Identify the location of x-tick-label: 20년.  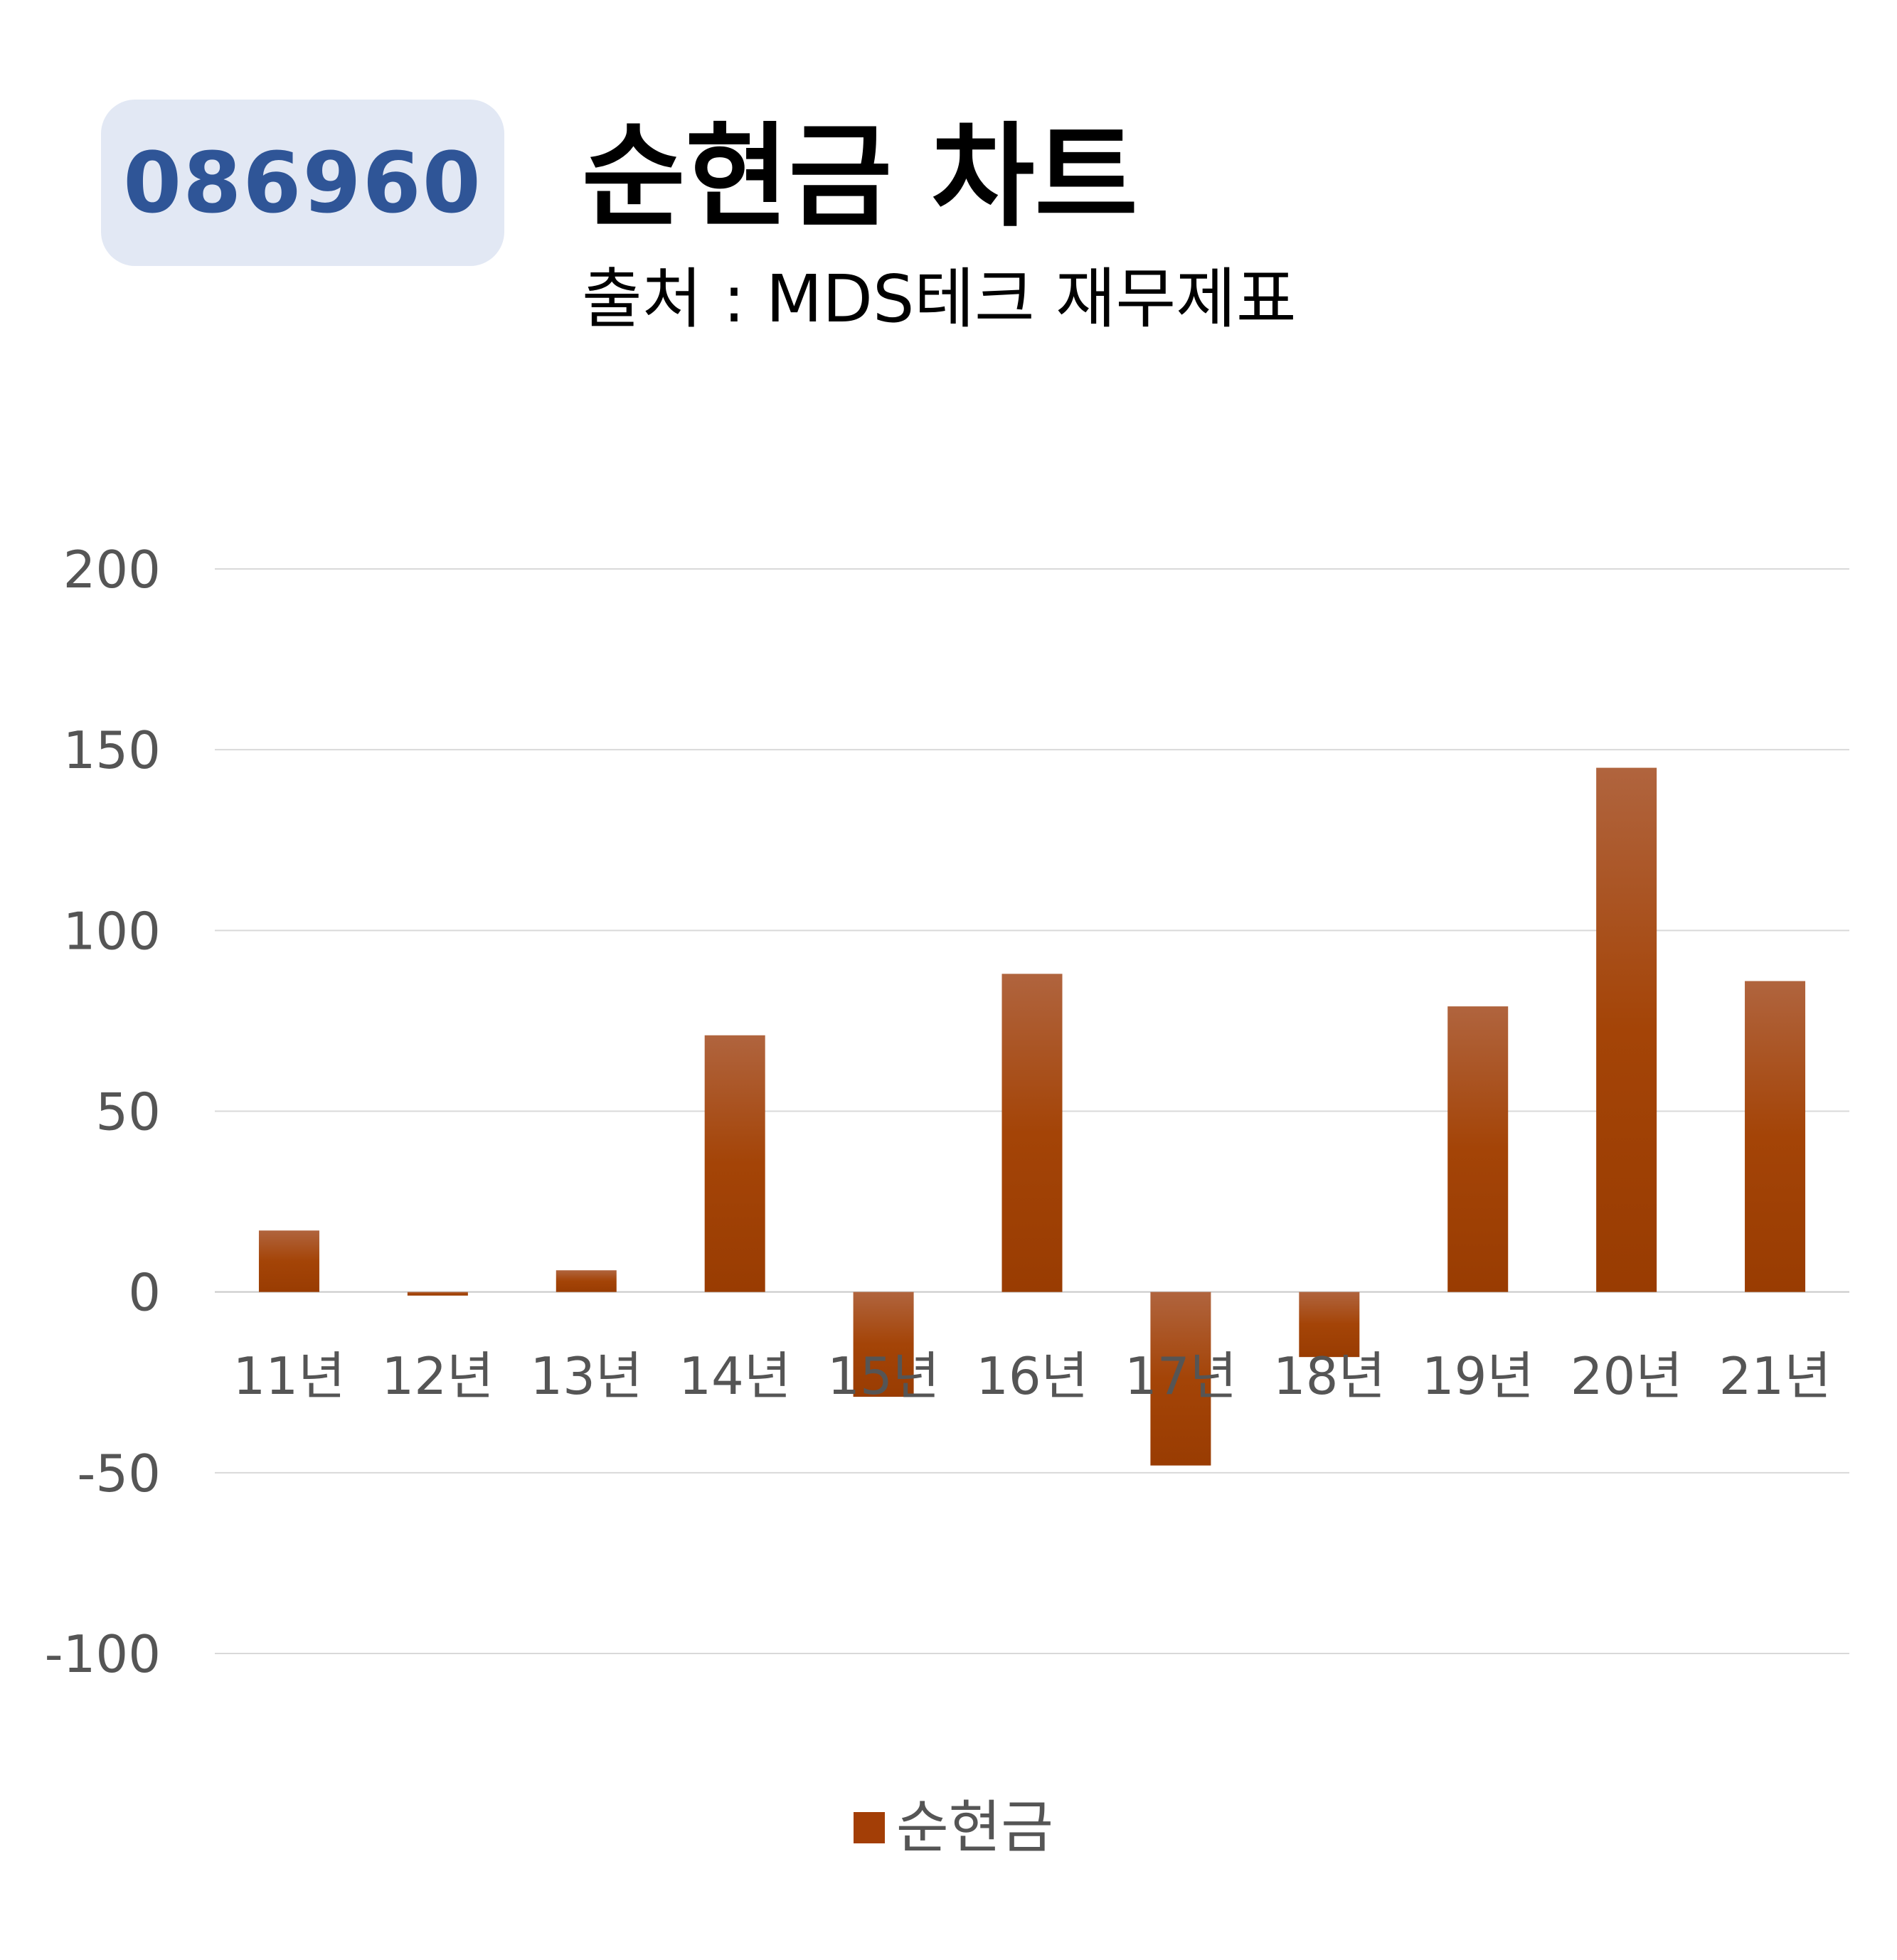
(1627, 1376).